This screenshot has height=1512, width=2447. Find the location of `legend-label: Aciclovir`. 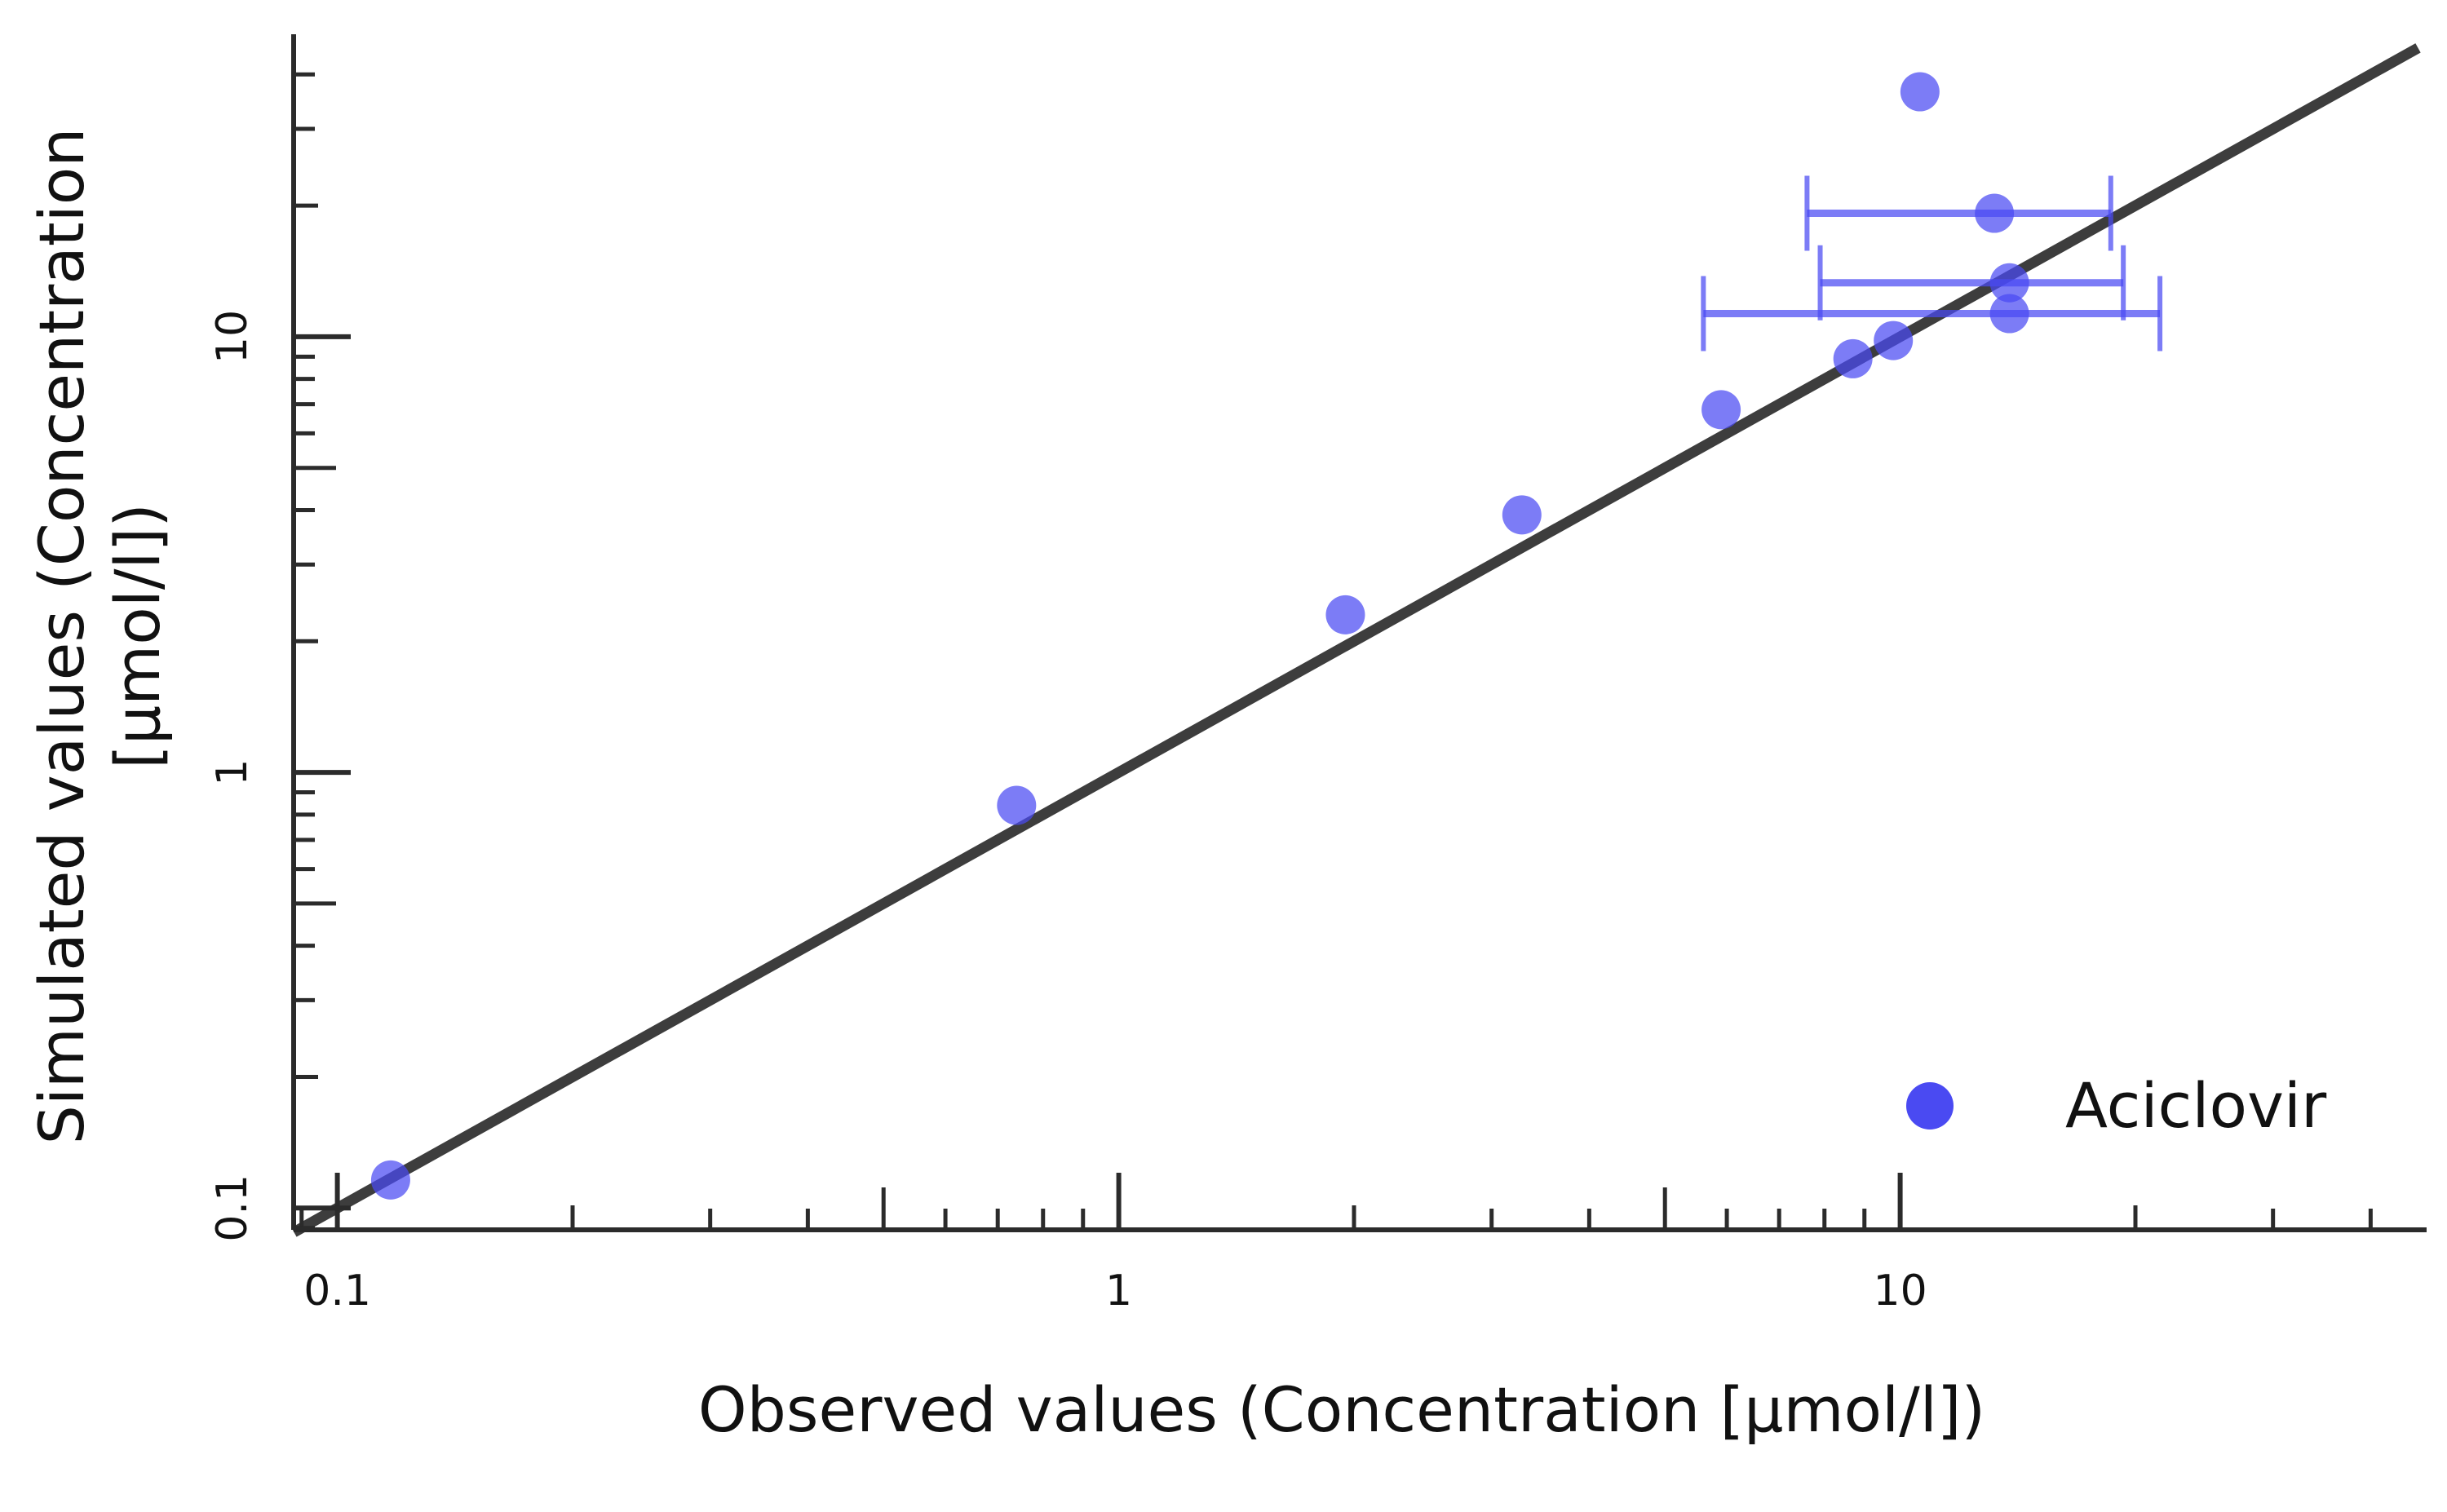

legend-label: Aciclovir is located at coordinates (2196, 1105).